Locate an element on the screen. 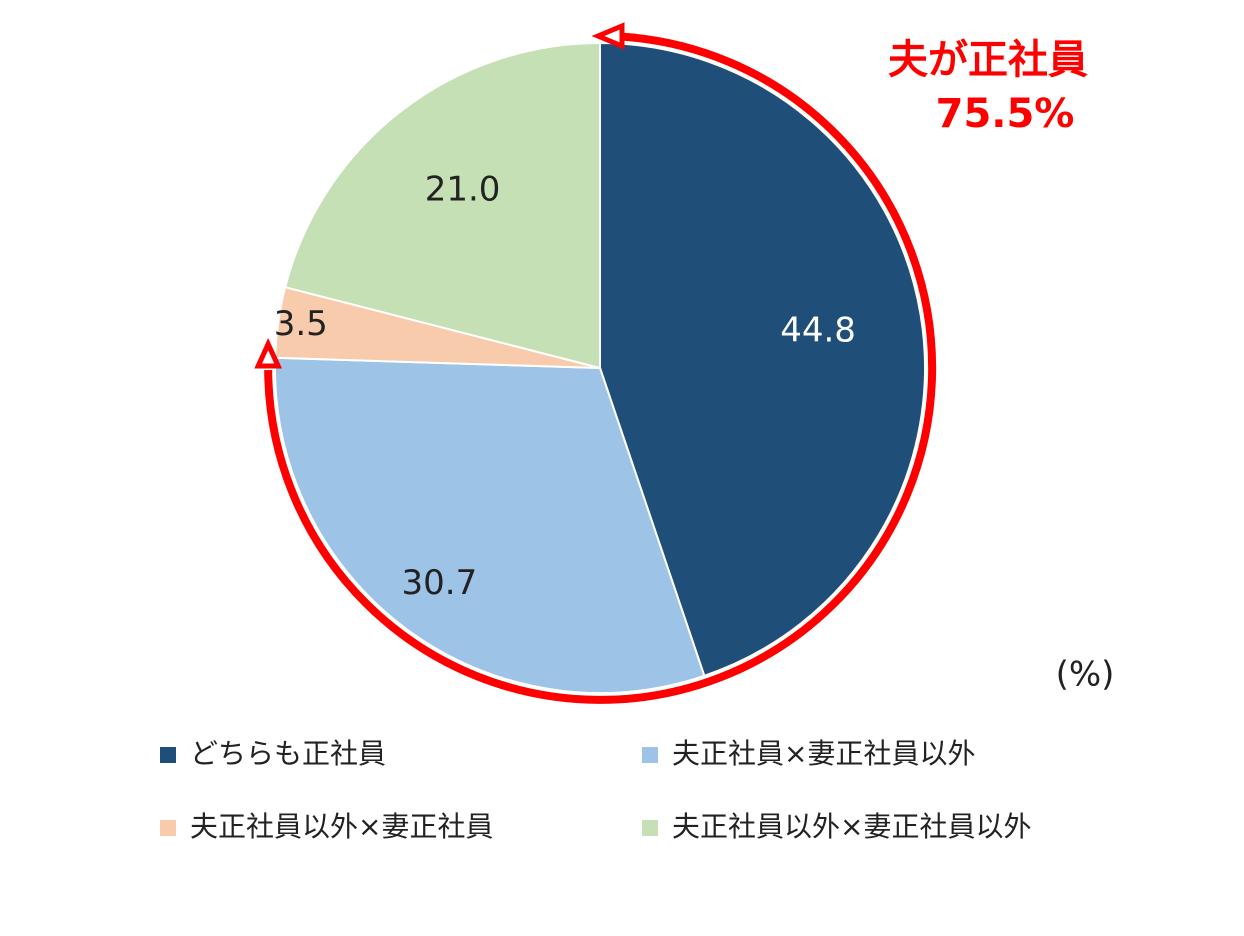  annotation: 夫が正社員 is located at coordinates (988, 60).